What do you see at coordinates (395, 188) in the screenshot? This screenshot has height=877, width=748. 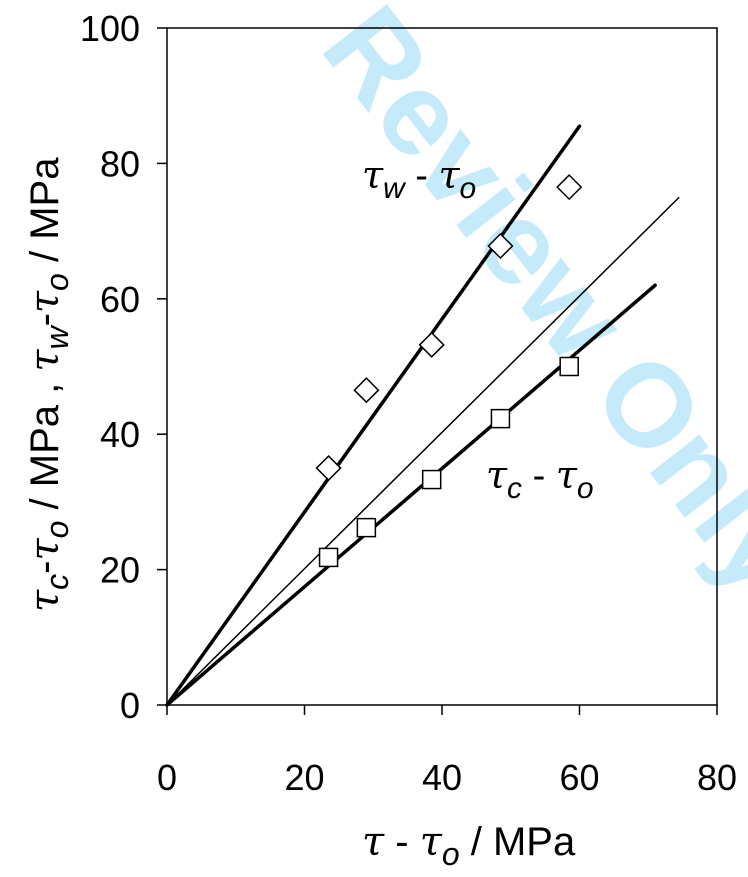 I see `annotation-tau-w-sub: w` at bounding box center [395, 188].